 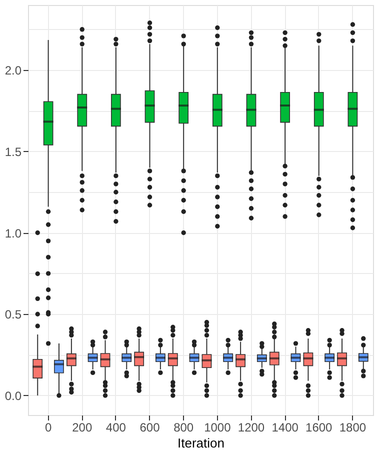 What do you see at coordinates (48, 427) in the screenshot?
I see `x-tick-label: 0` at bounding box center [48, 427].